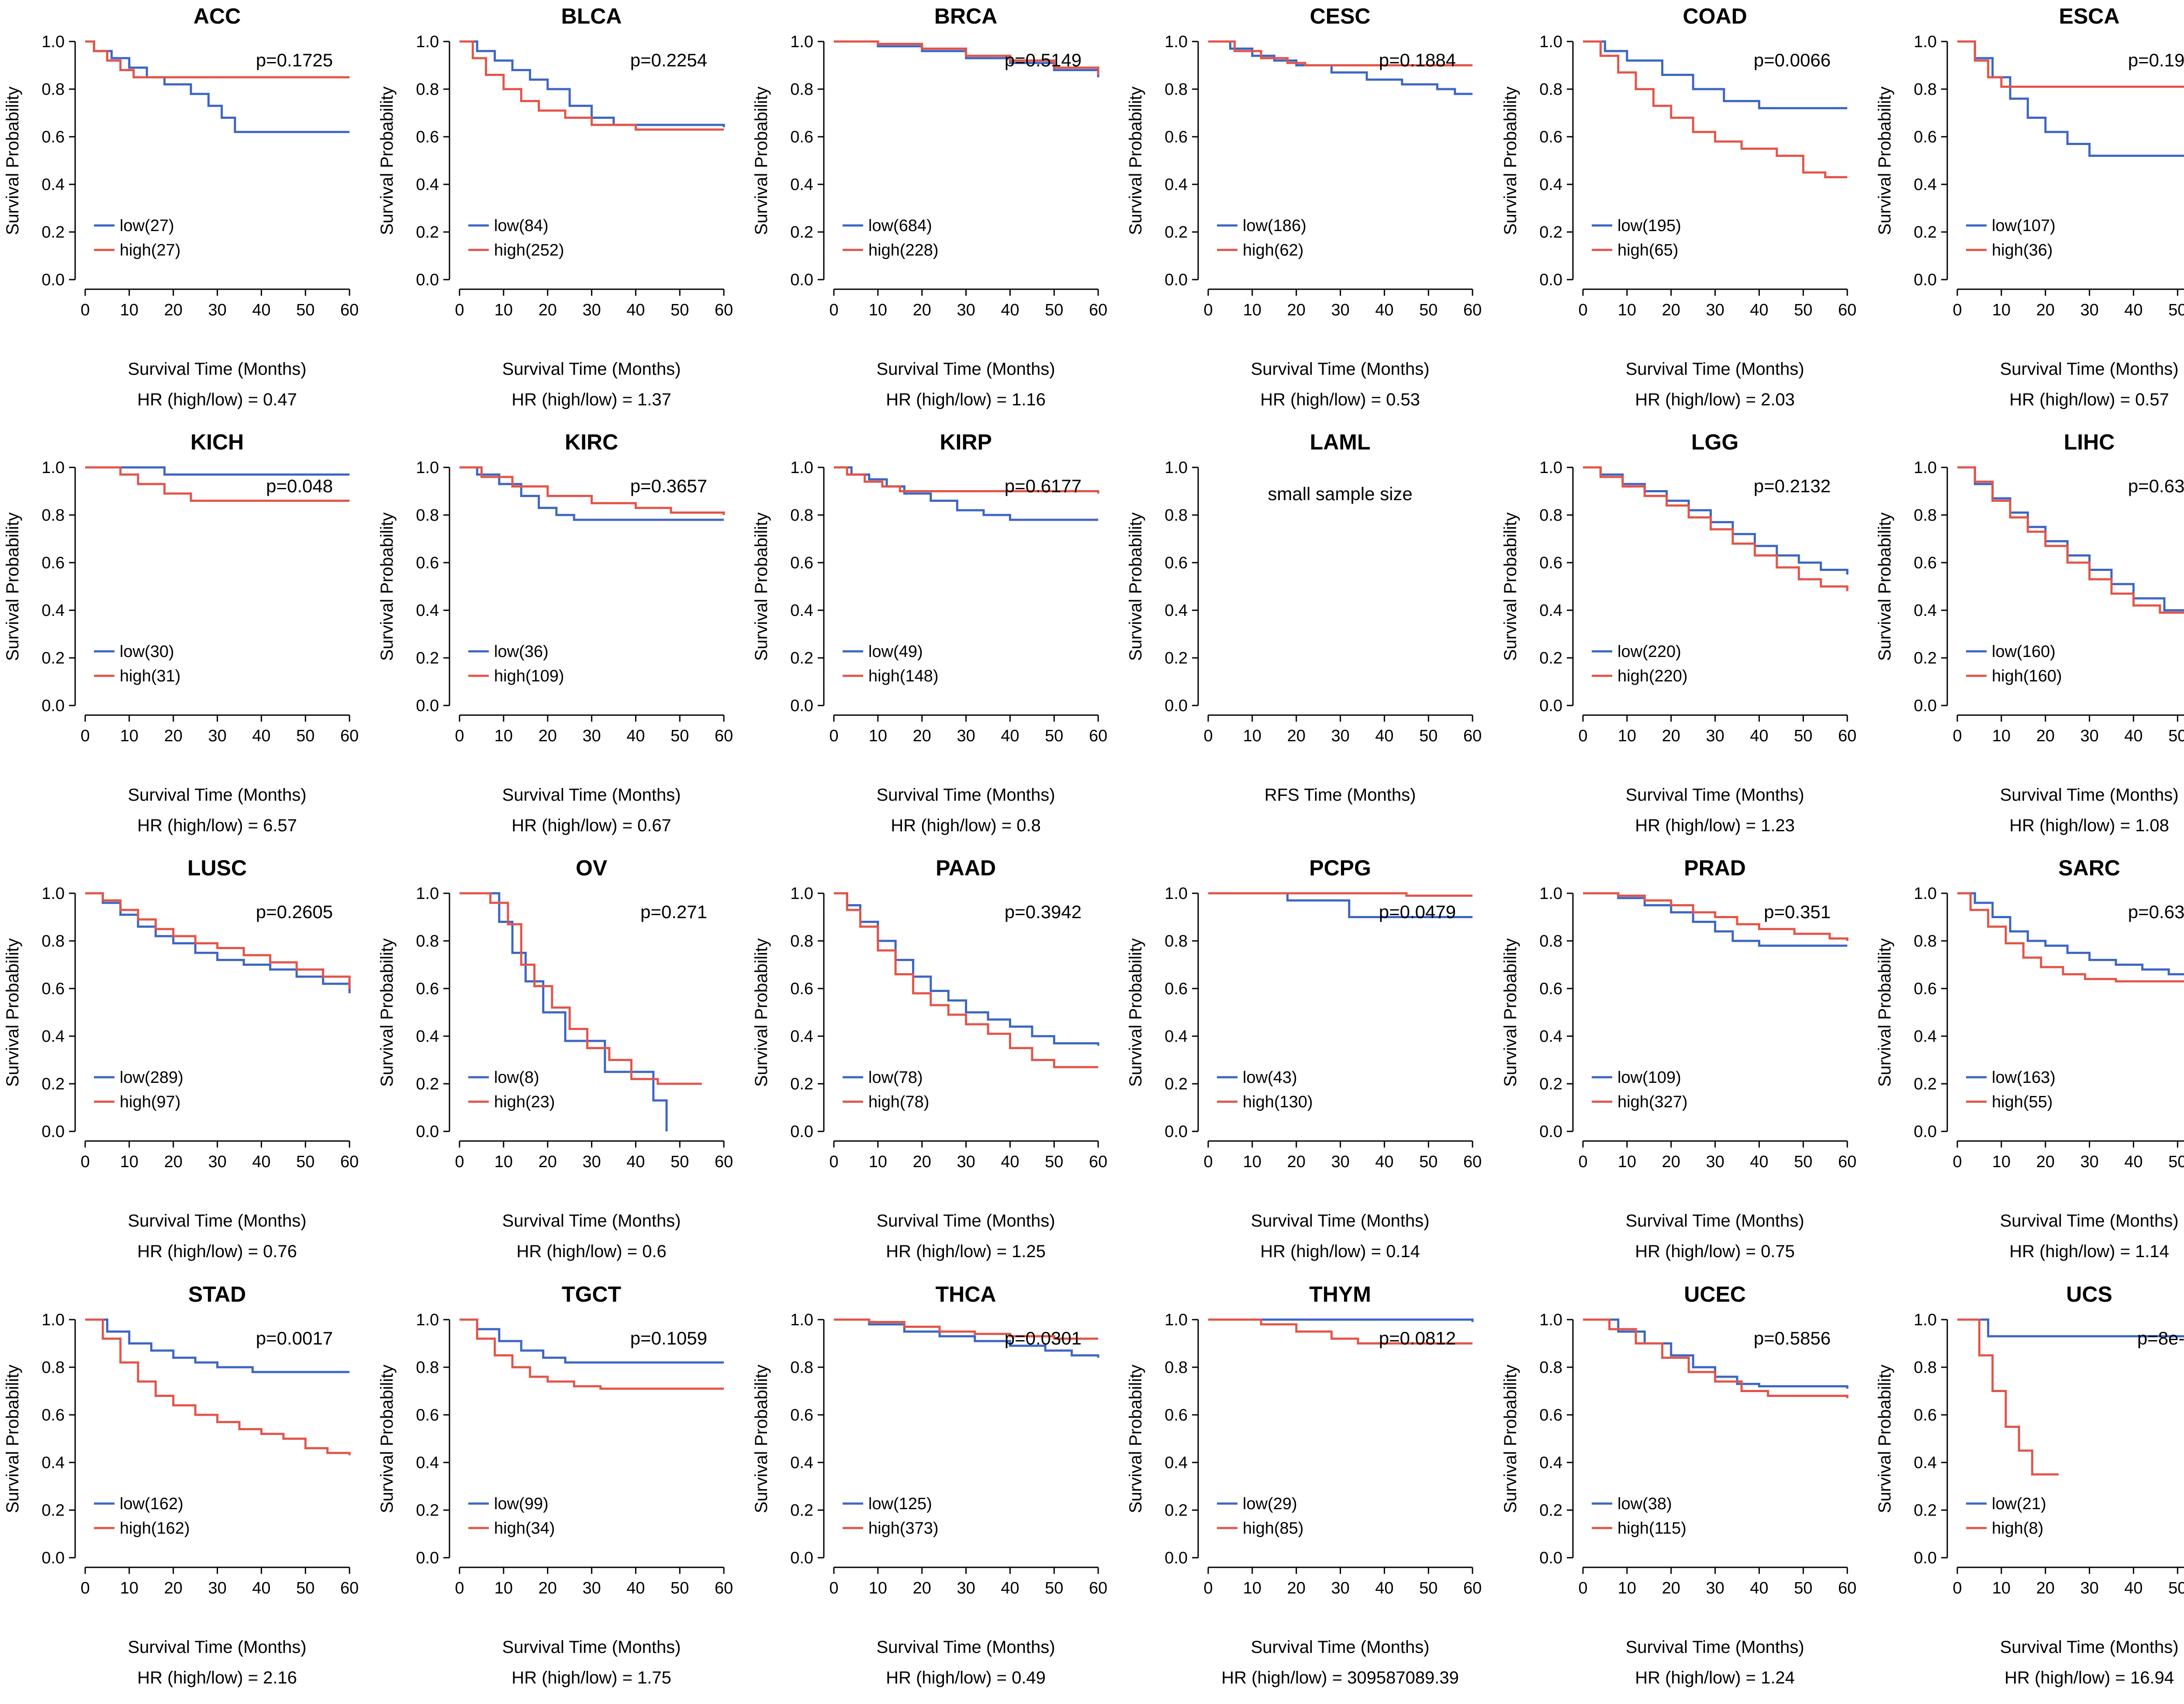  I want to click on legend-high-label: high(85), so click(1273, 1528).